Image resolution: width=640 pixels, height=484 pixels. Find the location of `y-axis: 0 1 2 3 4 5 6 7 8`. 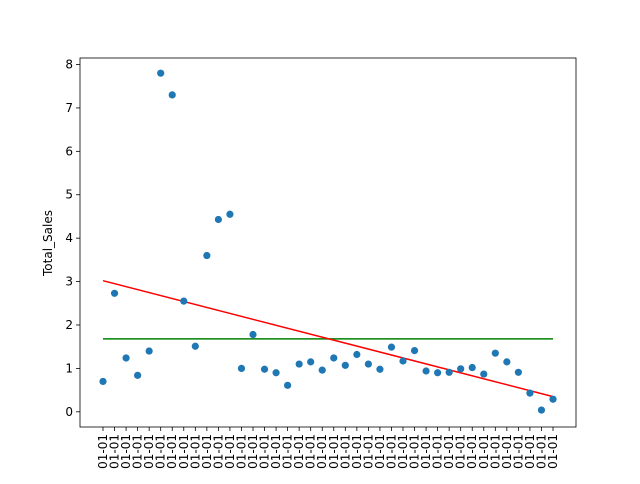

y-axis: 0 1 2 3 4 5 6 7 8 is located at coordinates (72, 238).